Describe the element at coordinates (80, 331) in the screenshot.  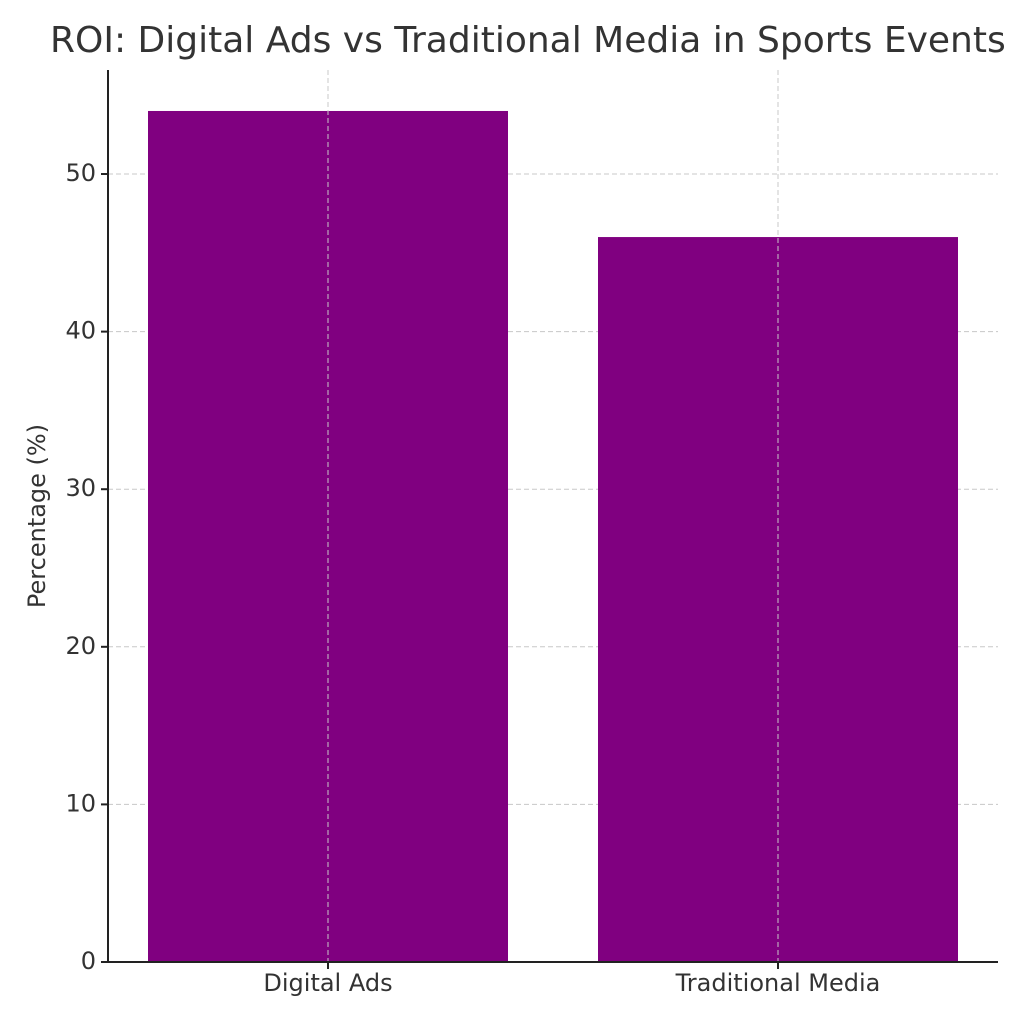
I see `y-tick-label: 40` at that location.